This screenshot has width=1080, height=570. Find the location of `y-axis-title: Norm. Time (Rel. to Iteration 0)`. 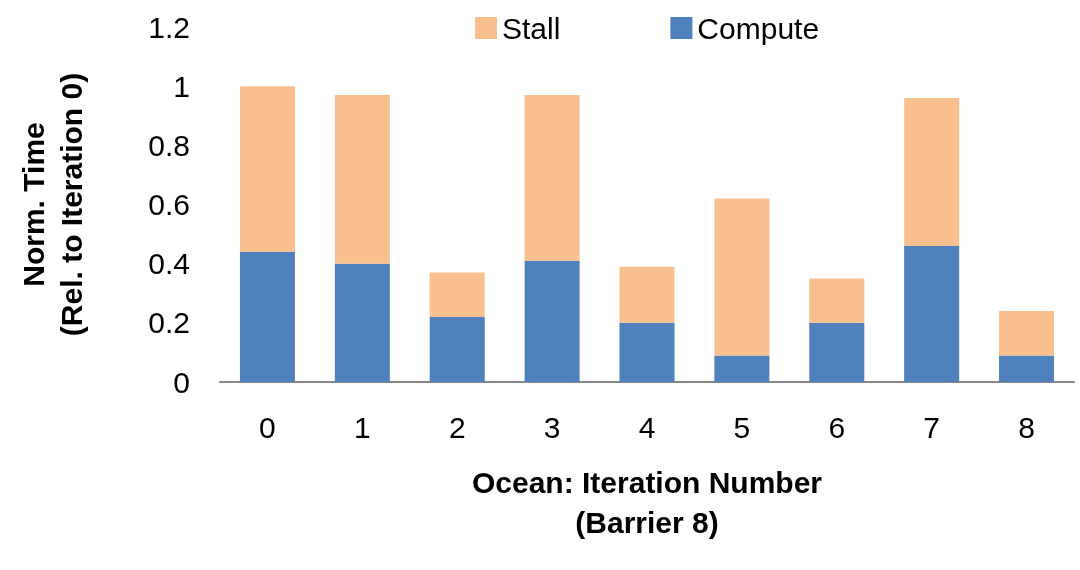

y-axis-title: Norm. Time (Rel. to Iteration 0) is located at coordinates (52, 204).